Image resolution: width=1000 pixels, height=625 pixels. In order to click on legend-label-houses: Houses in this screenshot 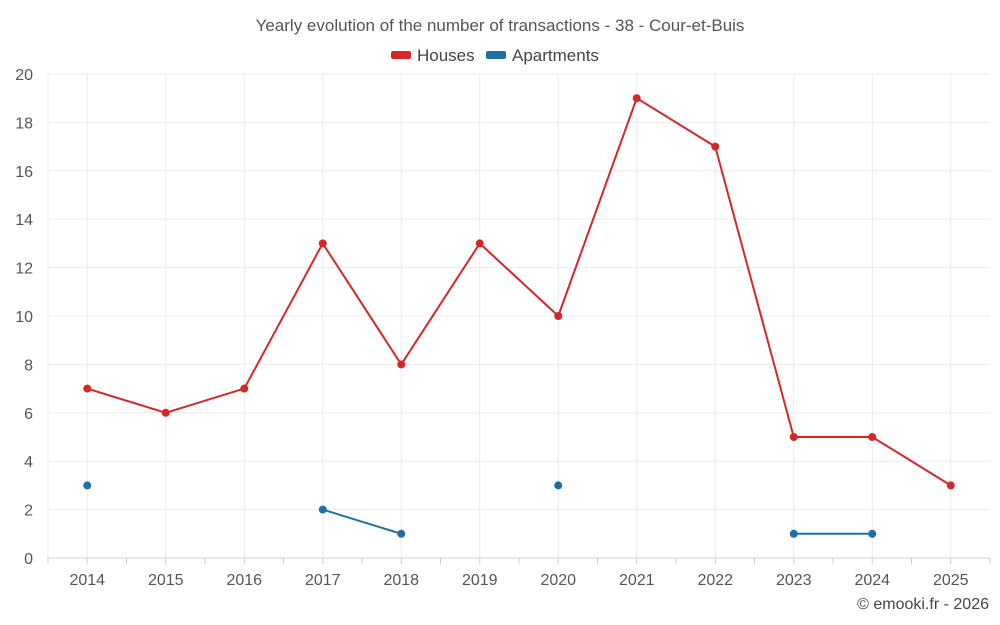, I will do `click(446, 55)`.